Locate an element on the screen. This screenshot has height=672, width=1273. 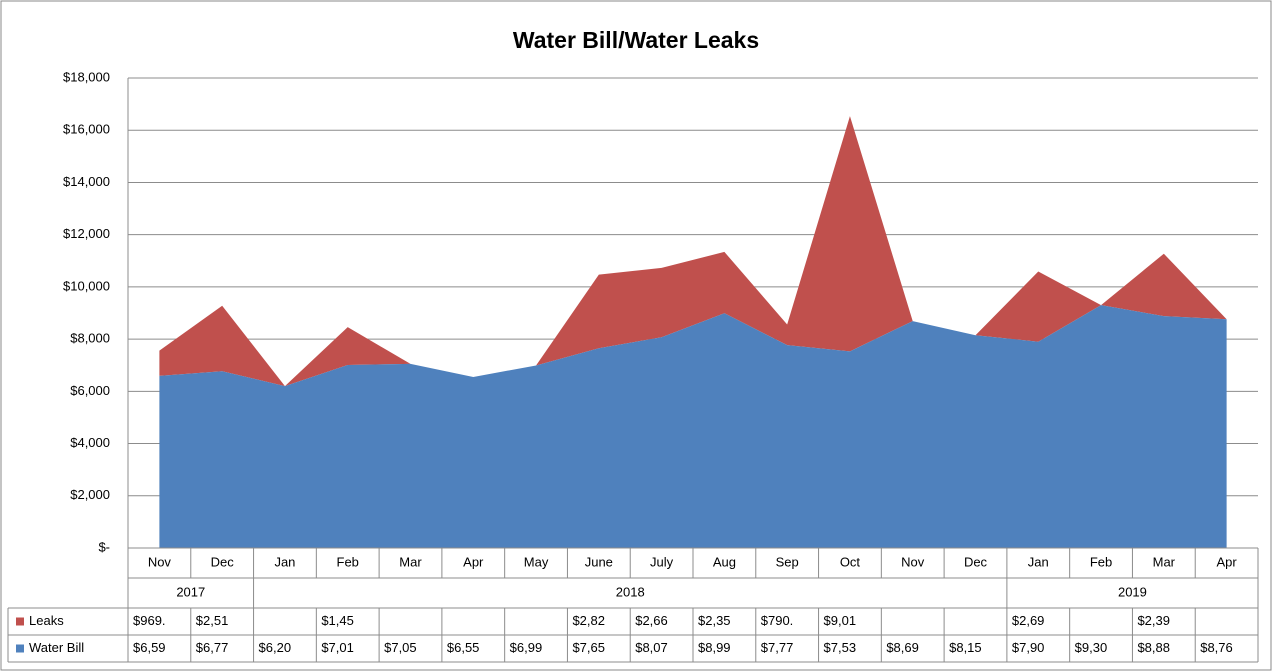
table-value: $7,77 is located at coordinates (777, 647).